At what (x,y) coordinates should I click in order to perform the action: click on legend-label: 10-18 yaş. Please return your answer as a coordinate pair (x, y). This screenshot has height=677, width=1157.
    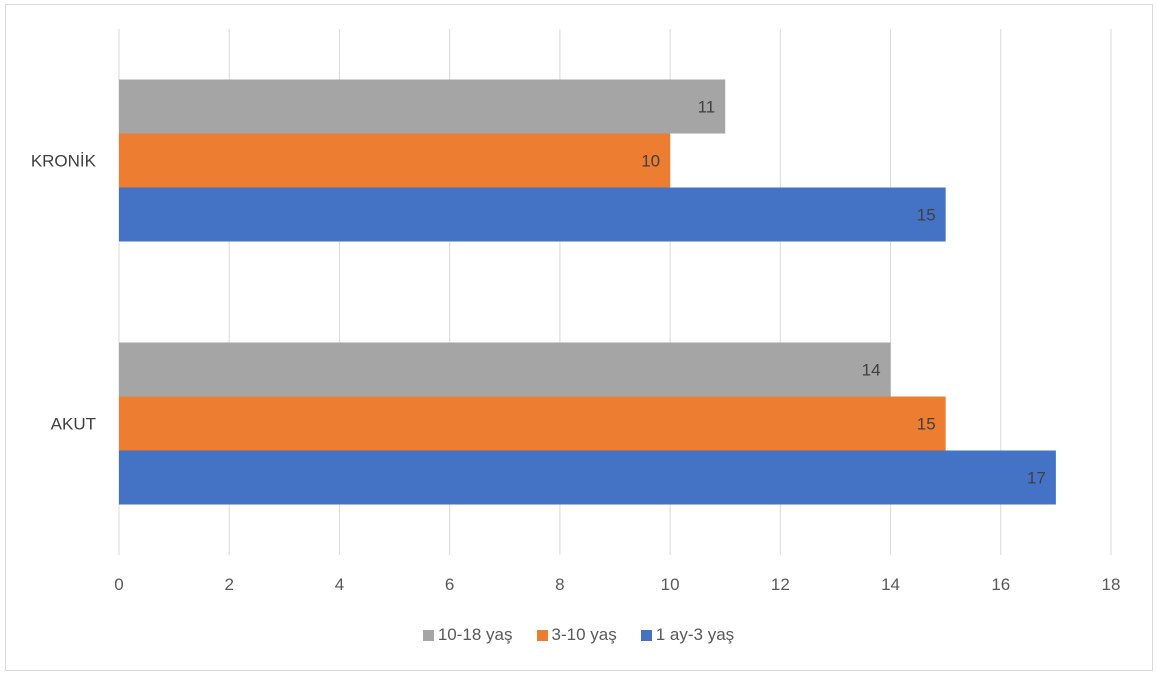
    Looking at the image, I should click on (475, 634).